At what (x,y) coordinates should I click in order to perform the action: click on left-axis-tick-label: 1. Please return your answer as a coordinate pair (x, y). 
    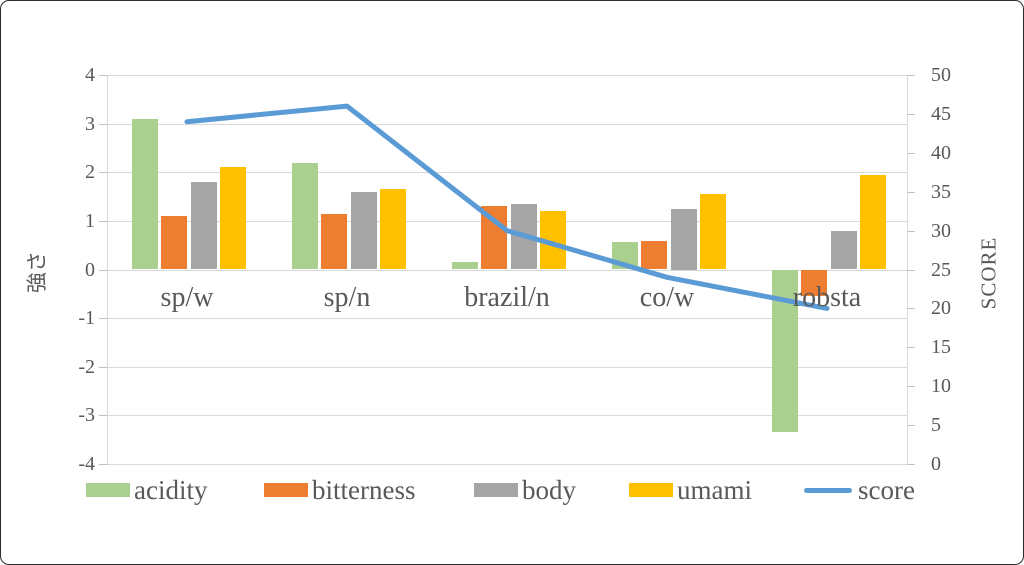
    Looking at the image, I should click on (90, 220).